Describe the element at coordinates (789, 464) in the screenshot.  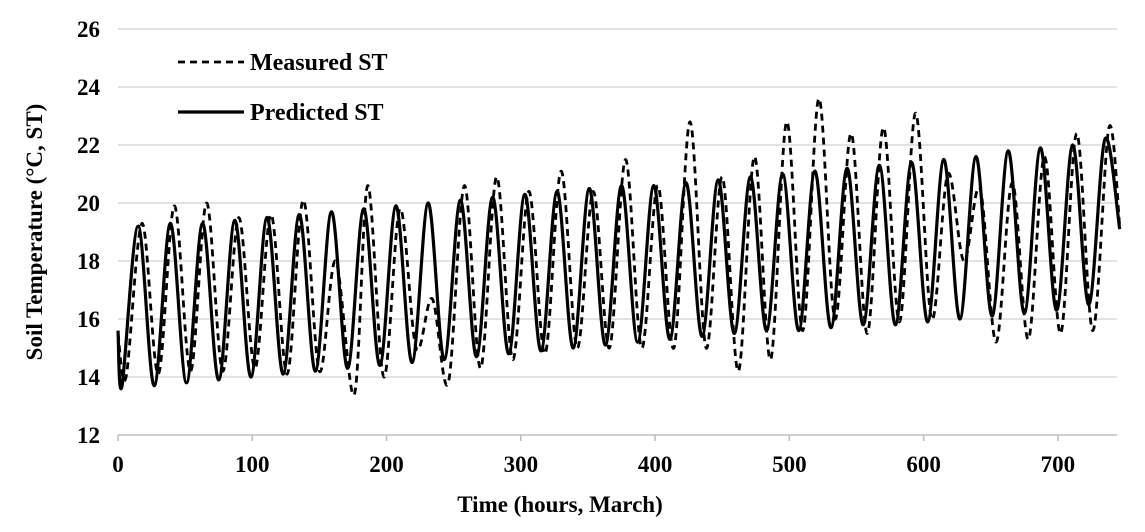
I see `x-tick-label-500: 500` at that location.